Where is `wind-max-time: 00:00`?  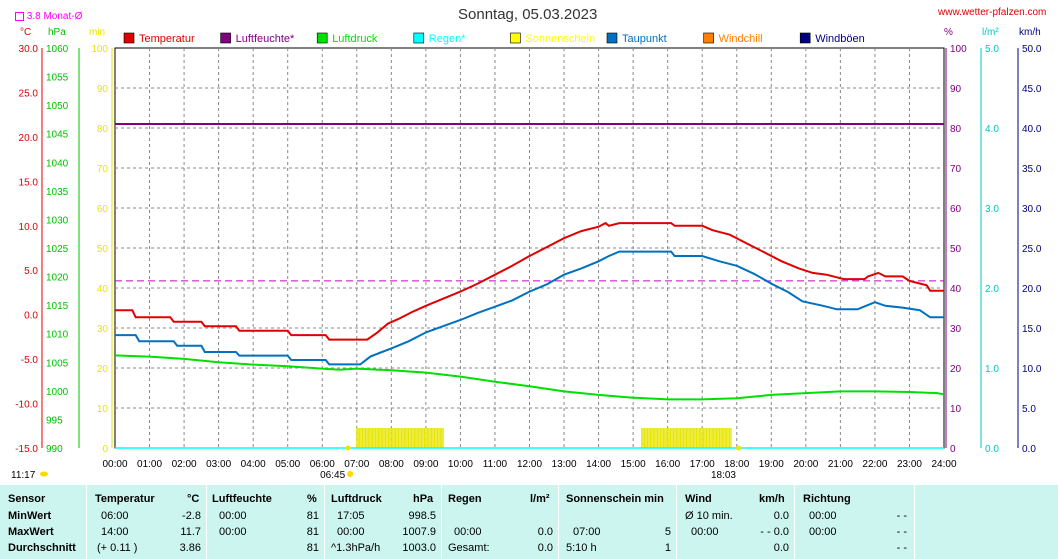
wind-max-time: 00:00 is located at coordinates (705, 532).